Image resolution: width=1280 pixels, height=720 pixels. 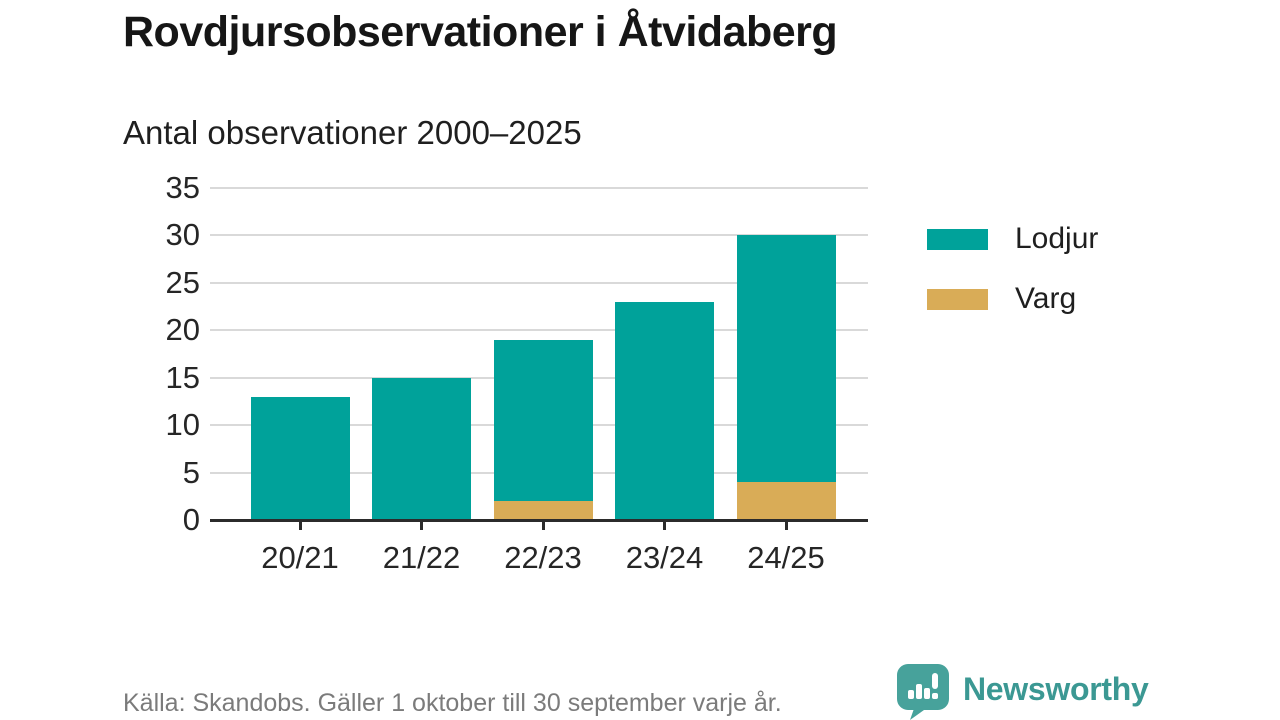 I want to click on y-tick-label: 10, so click(x=182, y=425).